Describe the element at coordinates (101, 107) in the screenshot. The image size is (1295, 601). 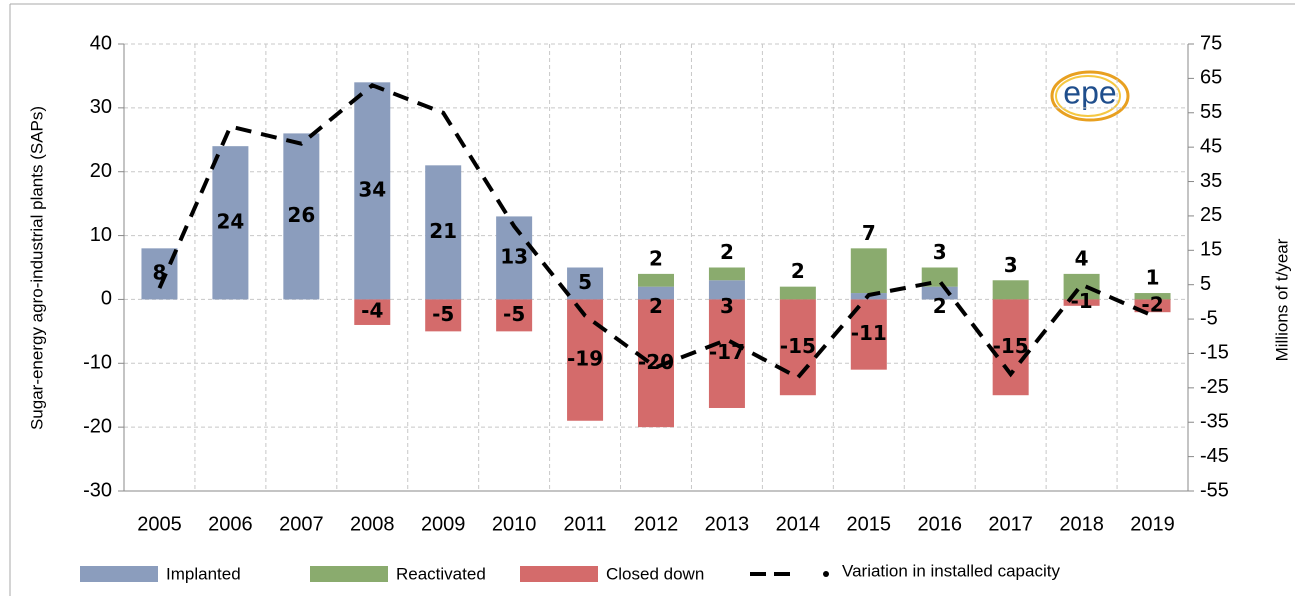
I see `y-tick-label: 30` at that location.